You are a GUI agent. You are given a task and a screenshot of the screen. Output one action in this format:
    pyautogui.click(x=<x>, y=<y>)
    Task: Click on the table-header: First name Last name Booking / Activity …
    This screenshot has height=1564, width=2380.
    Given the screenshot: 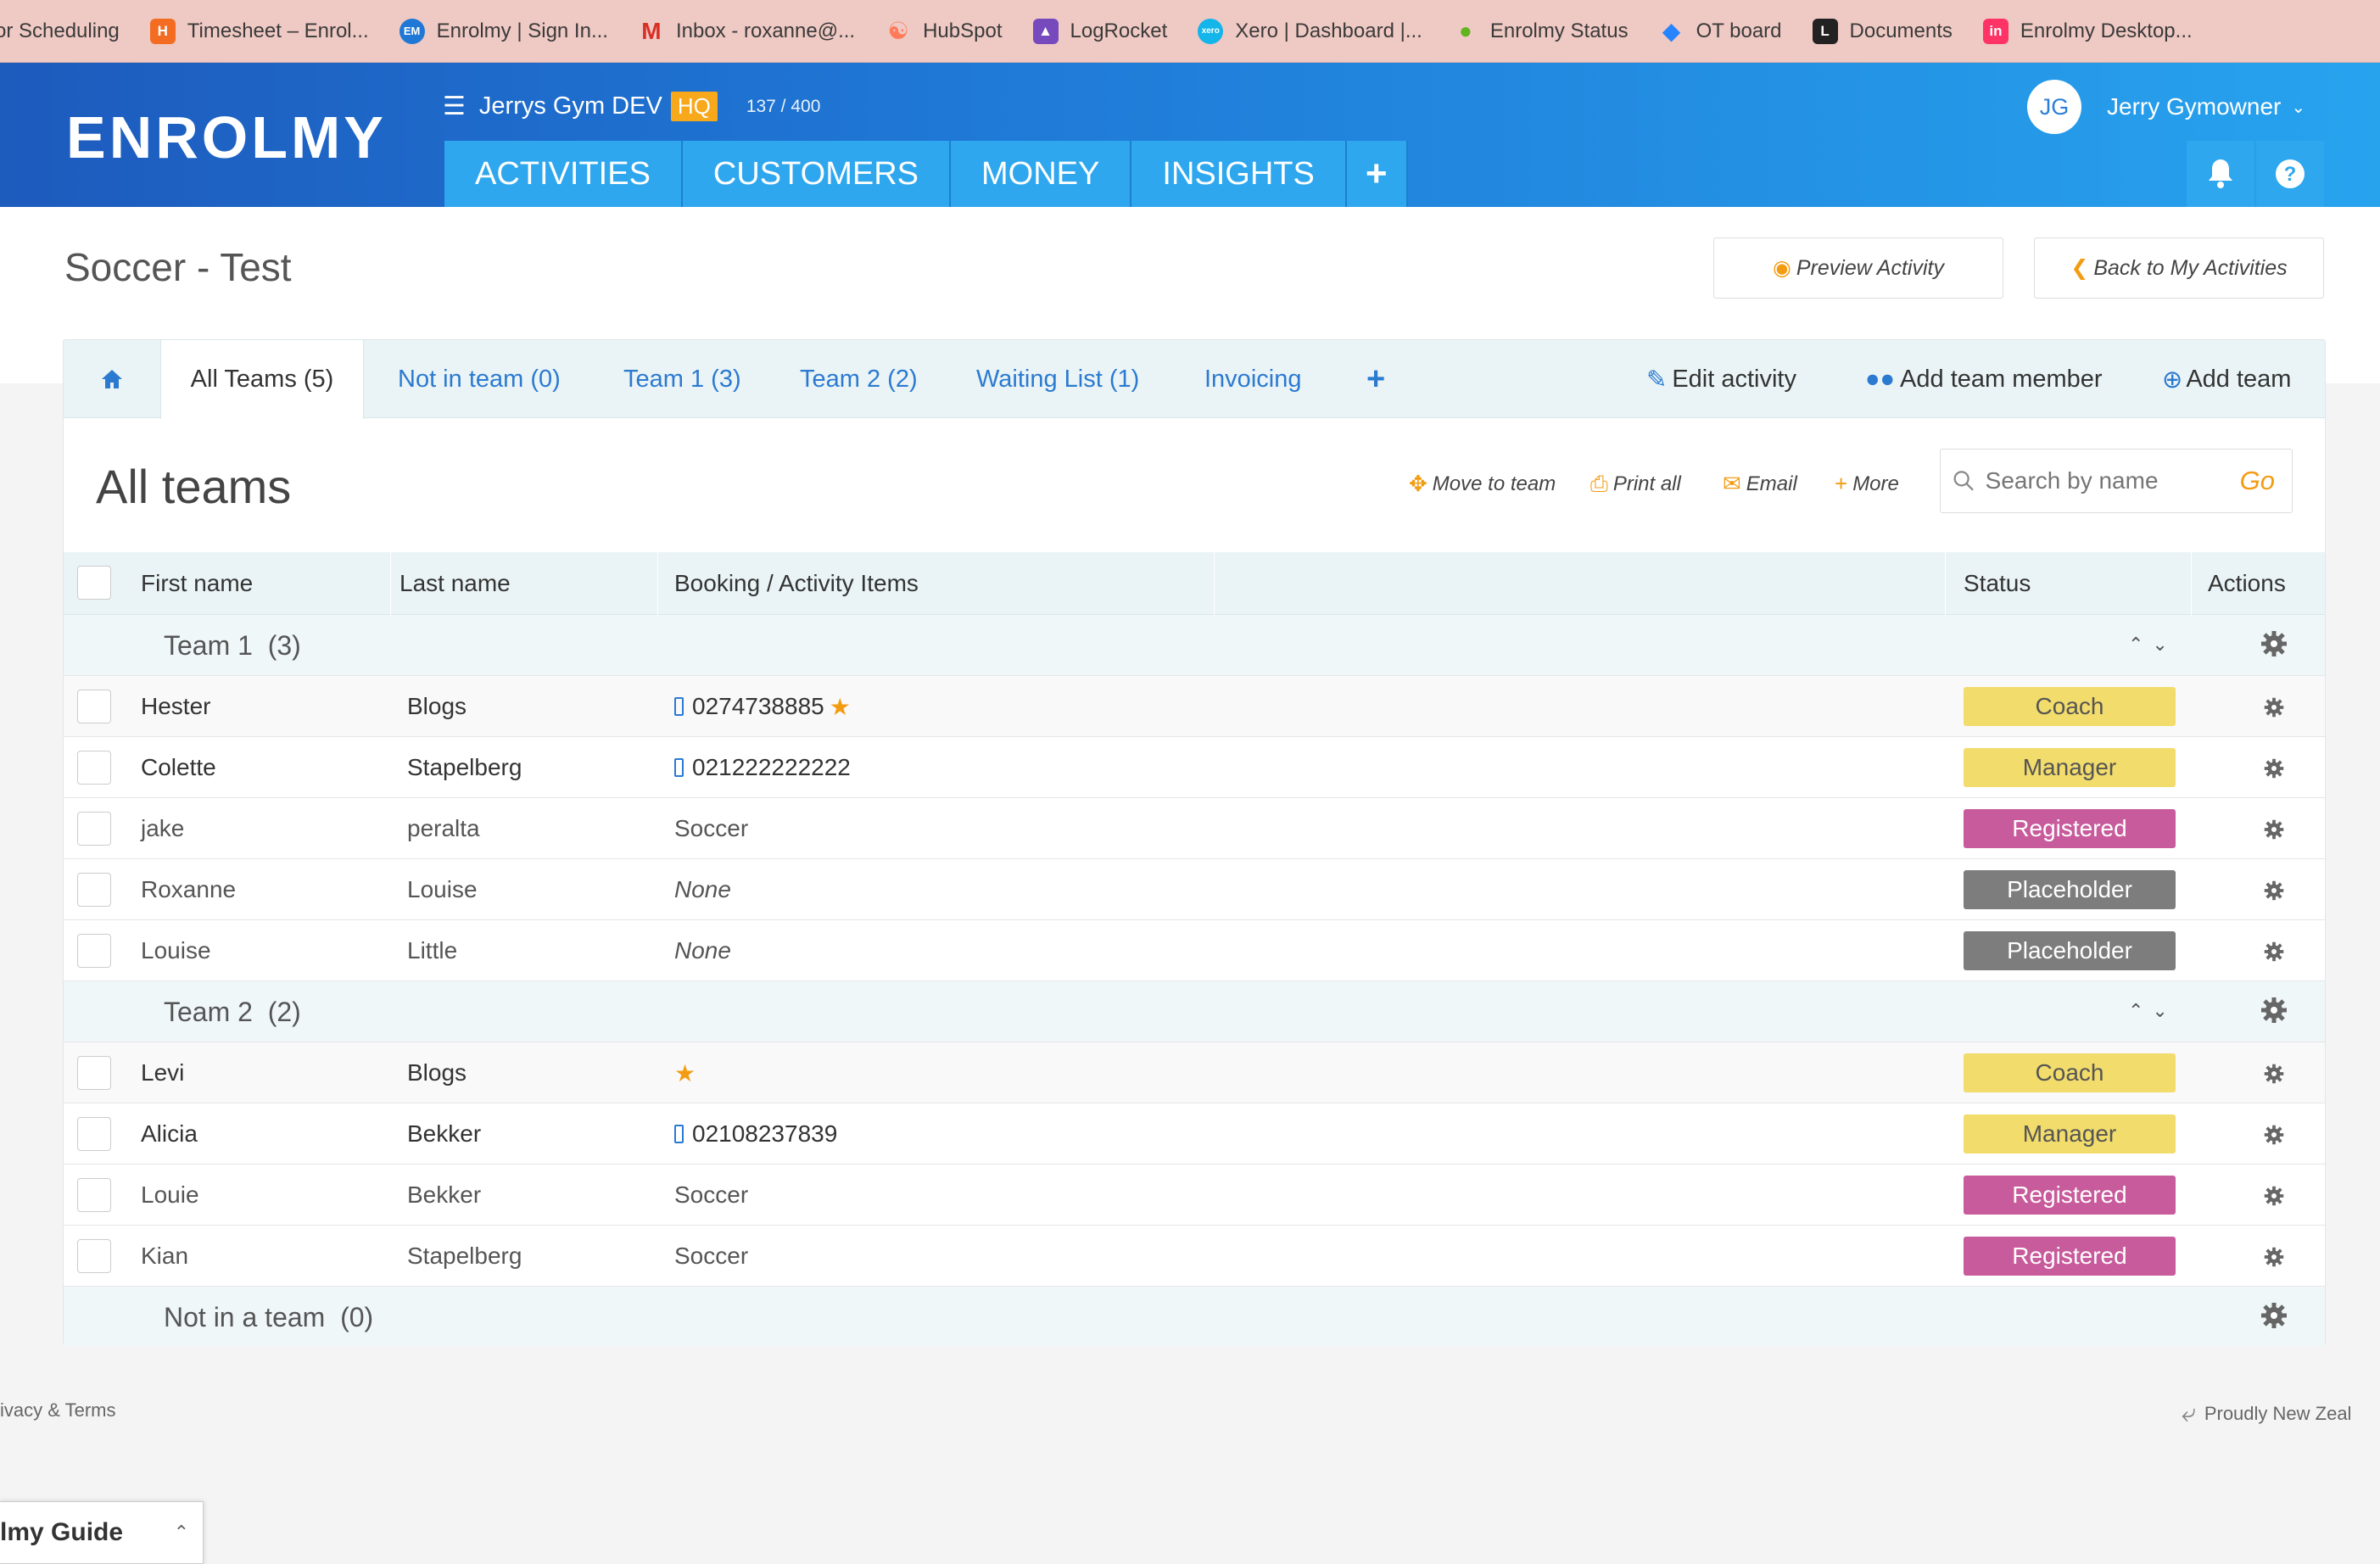 What is the action you would take?
    pyautogui.click(x=1194, y=583)
    